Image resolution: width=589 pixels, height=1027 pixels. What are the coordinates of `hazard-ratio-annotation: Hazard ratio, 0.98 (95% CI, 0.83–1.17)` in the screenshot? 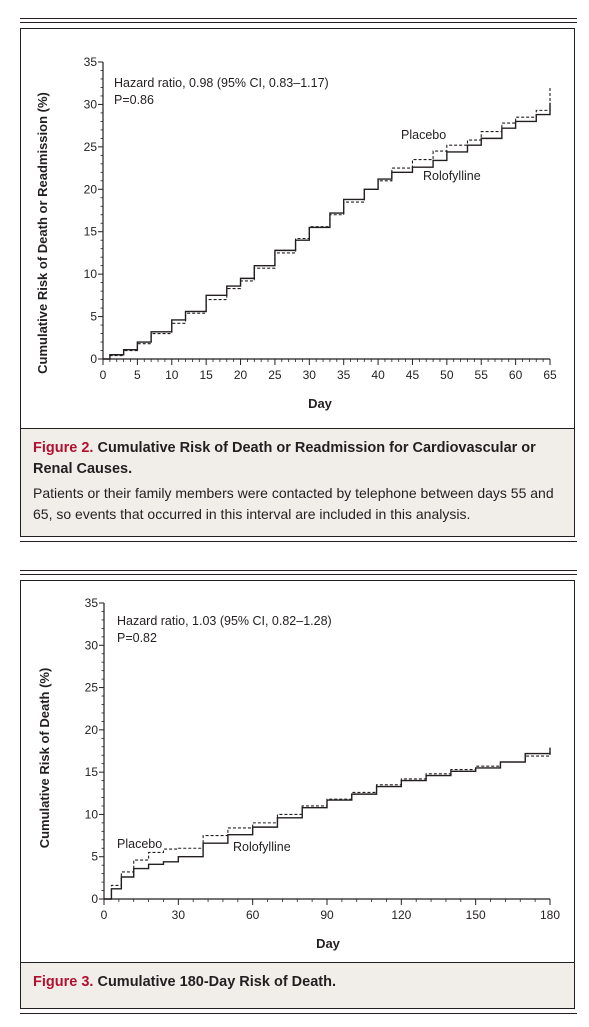 It's located at (221, 83).